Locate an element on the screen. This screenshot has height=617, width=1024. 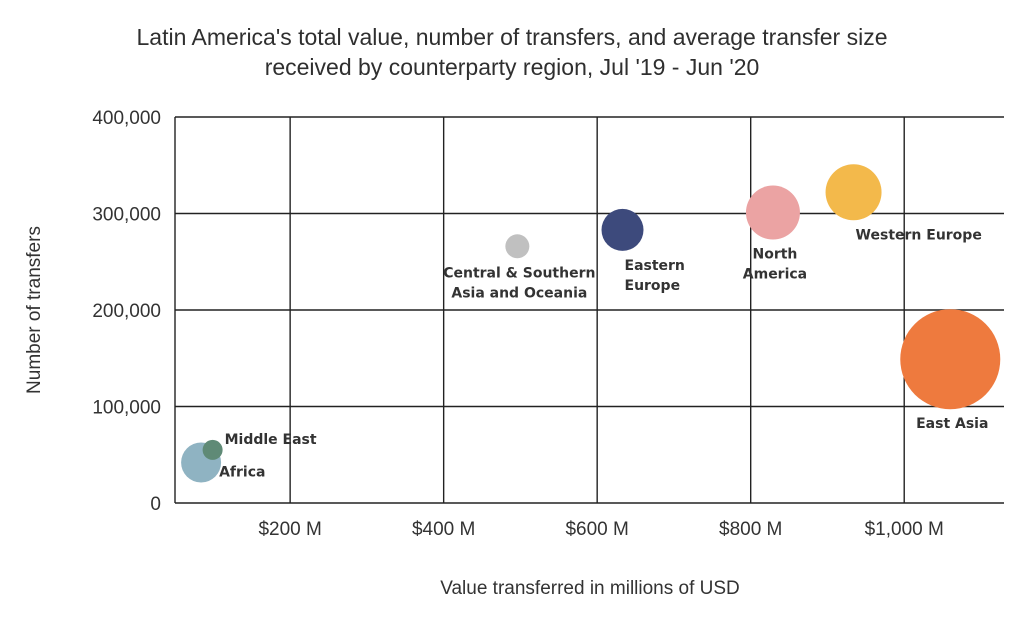
x-axis-label: Value transferred in millions of USD is located at coordinates (590, 588).